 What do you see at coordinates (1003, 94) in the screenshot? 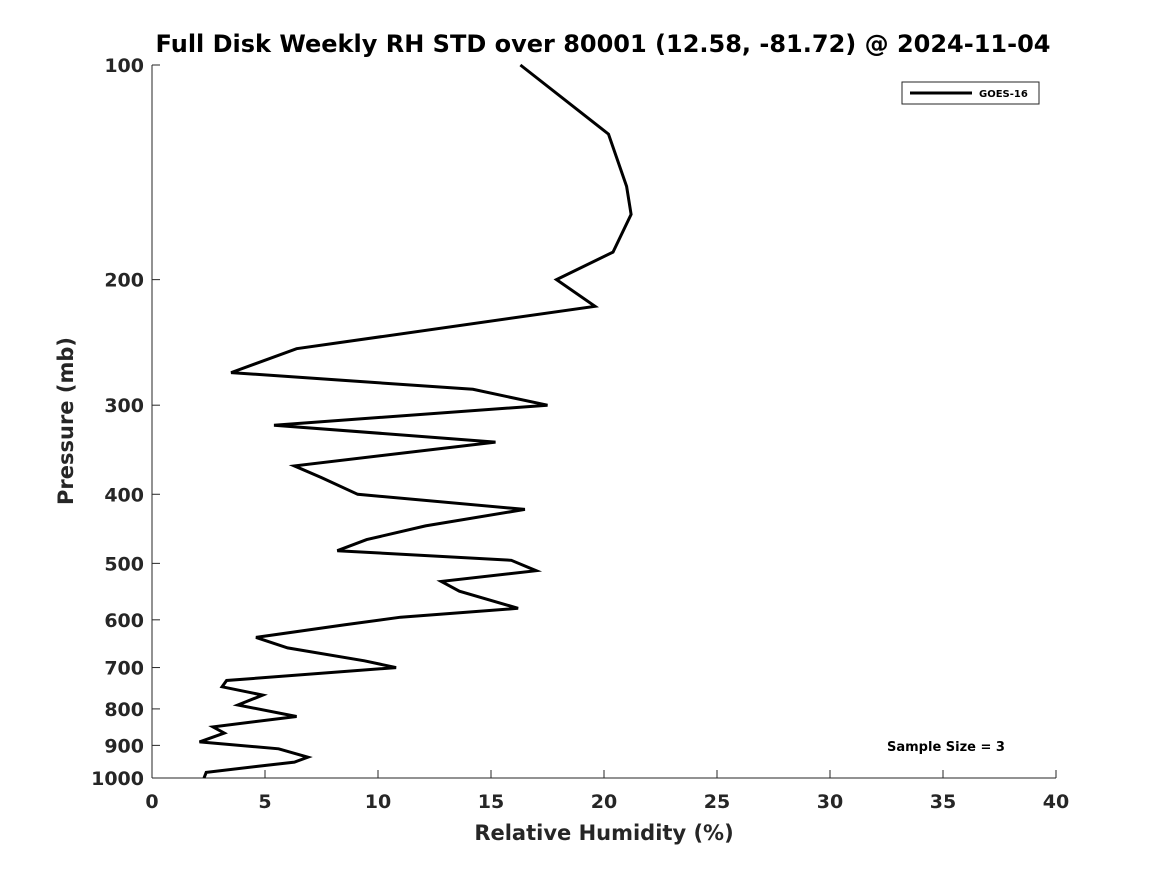
I see `legend-entry-goes-16: GOES-16` at bounding box center [1003, 94].